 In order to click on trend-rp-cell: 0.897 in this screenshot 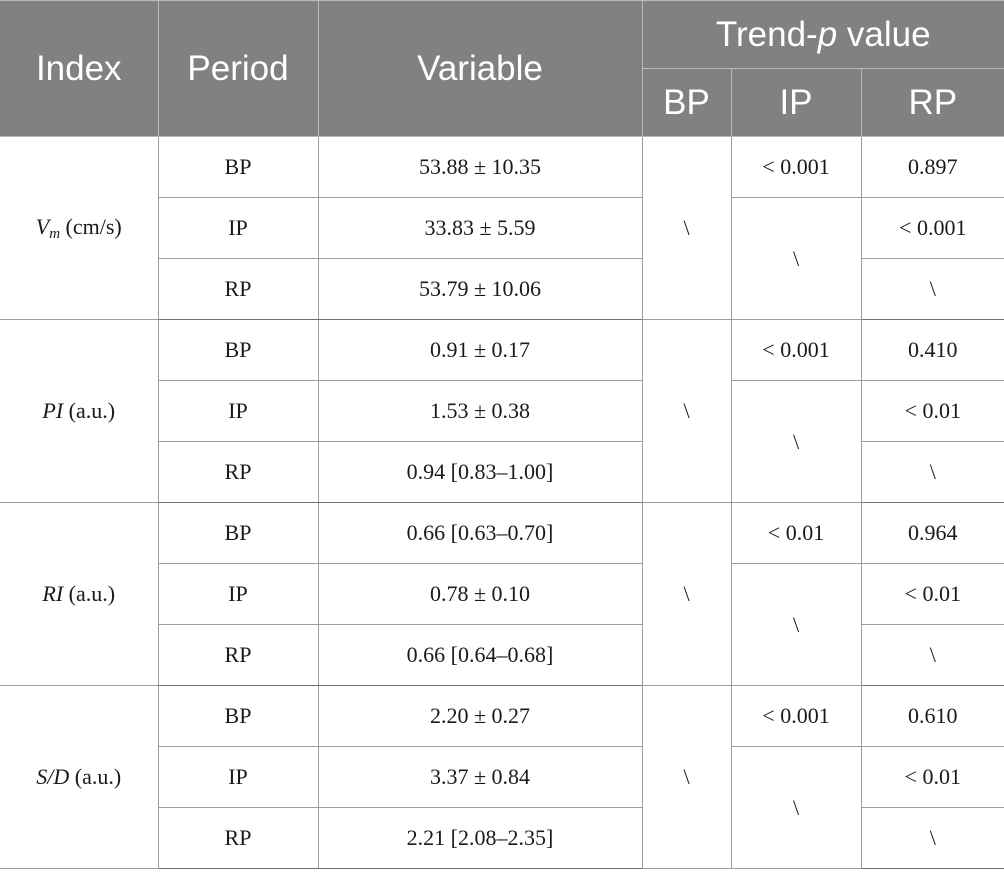, I will do `click(932, 167)`.